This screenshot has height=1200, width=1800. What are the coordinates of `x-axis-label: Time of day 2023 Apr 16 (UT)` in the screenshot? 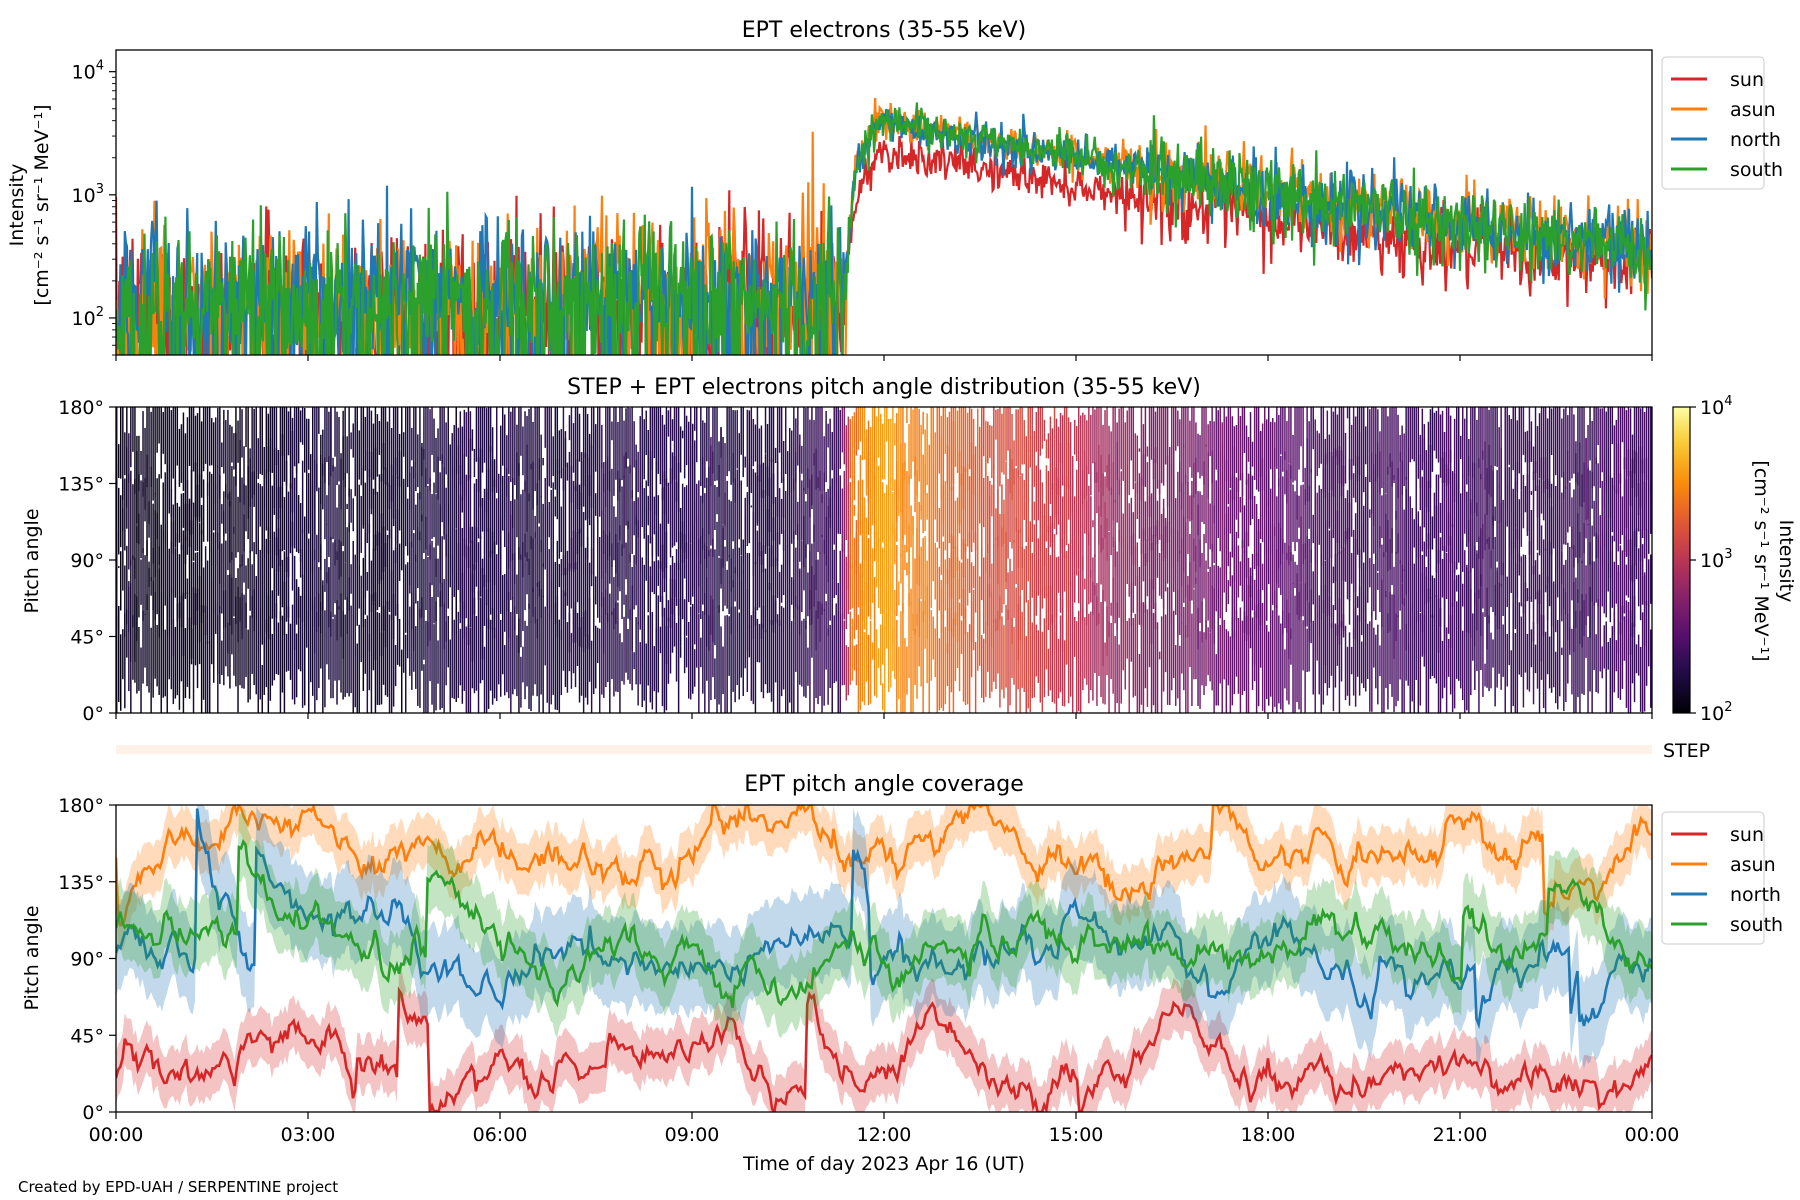 It's located at (883, 1164).